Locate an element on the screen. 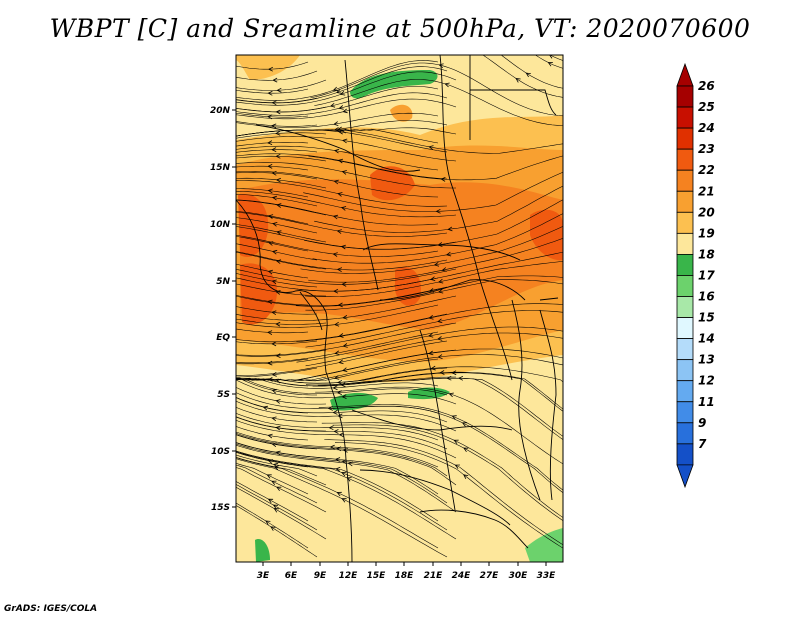 The width and height of the screenshot is (800, 618). lat-label: EQ is located at coordinates (223, 338).